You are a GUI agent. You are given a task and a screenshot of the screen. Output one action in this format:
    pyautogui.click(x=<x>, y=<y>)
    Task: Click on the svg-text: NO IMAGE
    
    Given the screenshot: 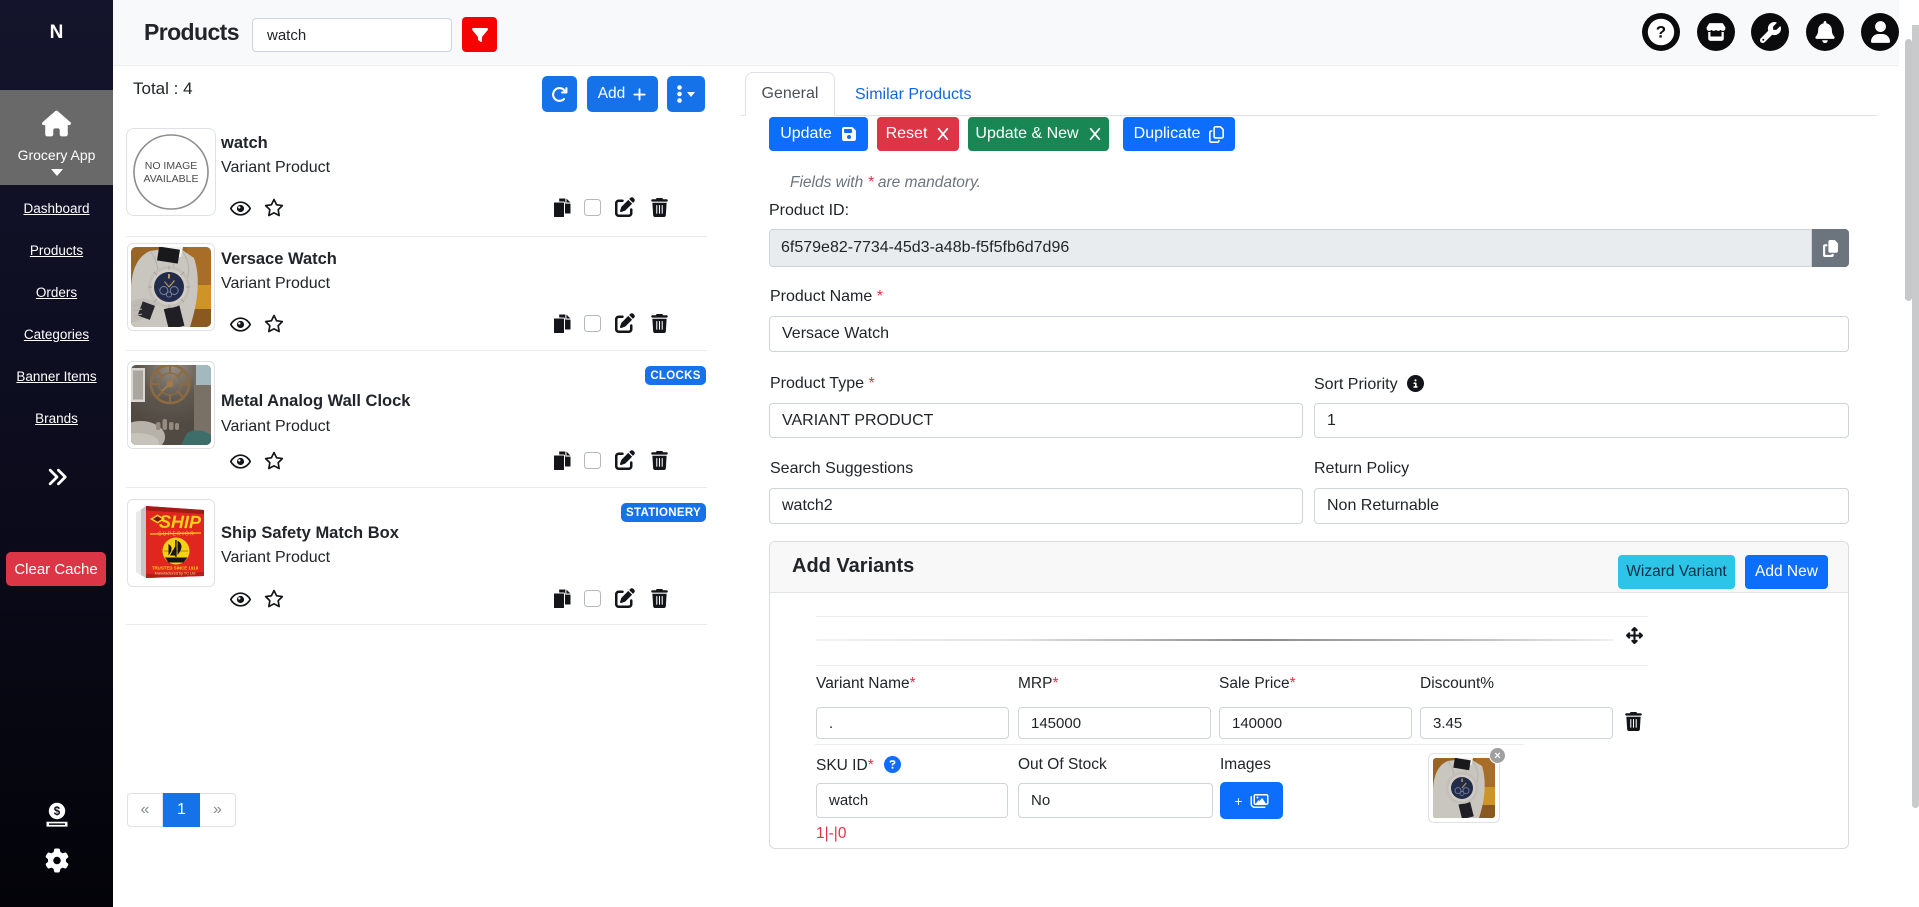 What is the action you would take?
    pyautogui.click(x=171, y=166)
    